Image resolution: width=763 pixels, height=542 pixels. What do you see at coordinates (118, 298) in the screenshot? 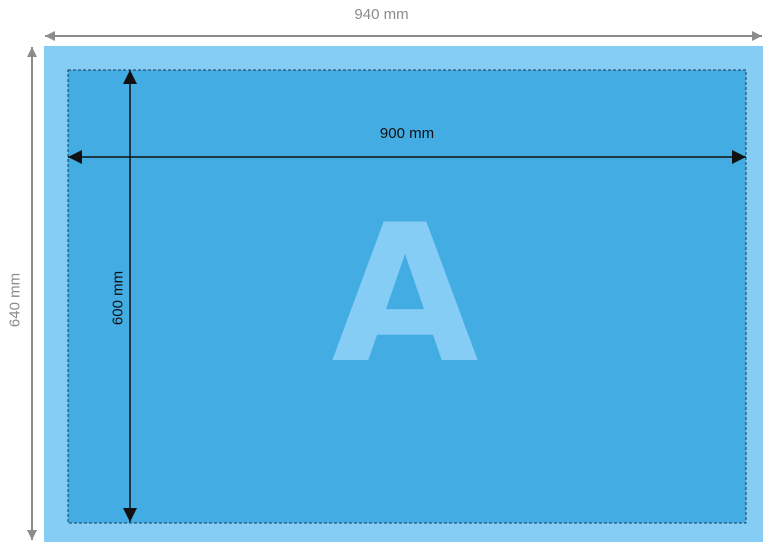
I see `inner-height-label: 600 mm` at bounding box center [118, 298].